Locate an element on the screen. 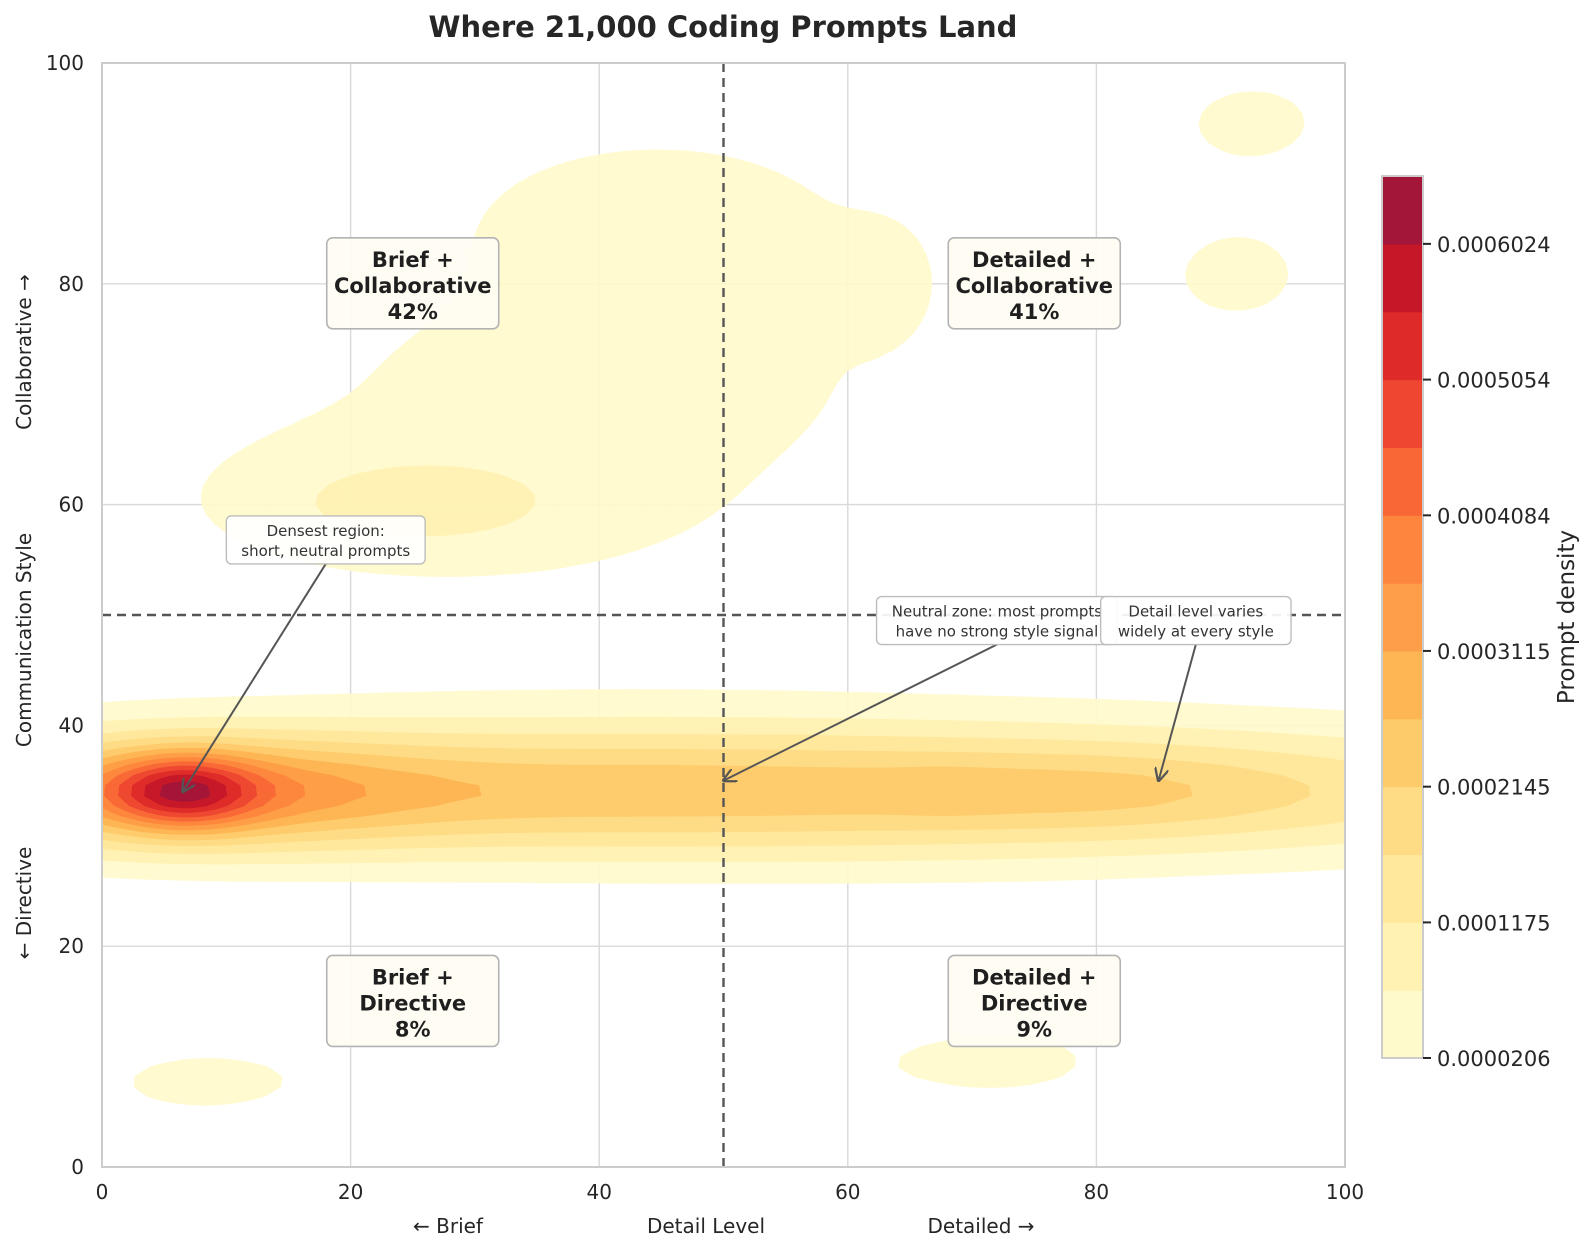 The image size is (1596, 1252). annotation: Detail level varies widely at every style is located at coordinates (1195, 688).